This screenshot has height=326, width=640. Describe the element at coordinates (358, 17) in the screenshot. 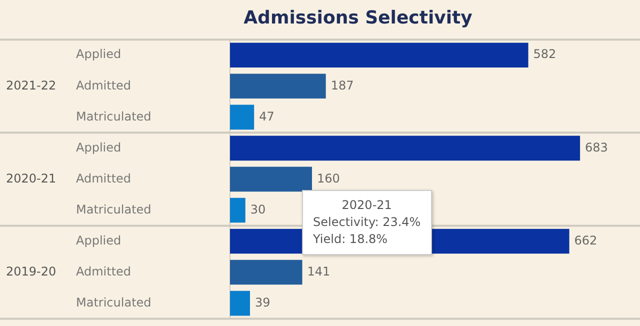

I see `chart-title: Admissions Selectivity` at that location.